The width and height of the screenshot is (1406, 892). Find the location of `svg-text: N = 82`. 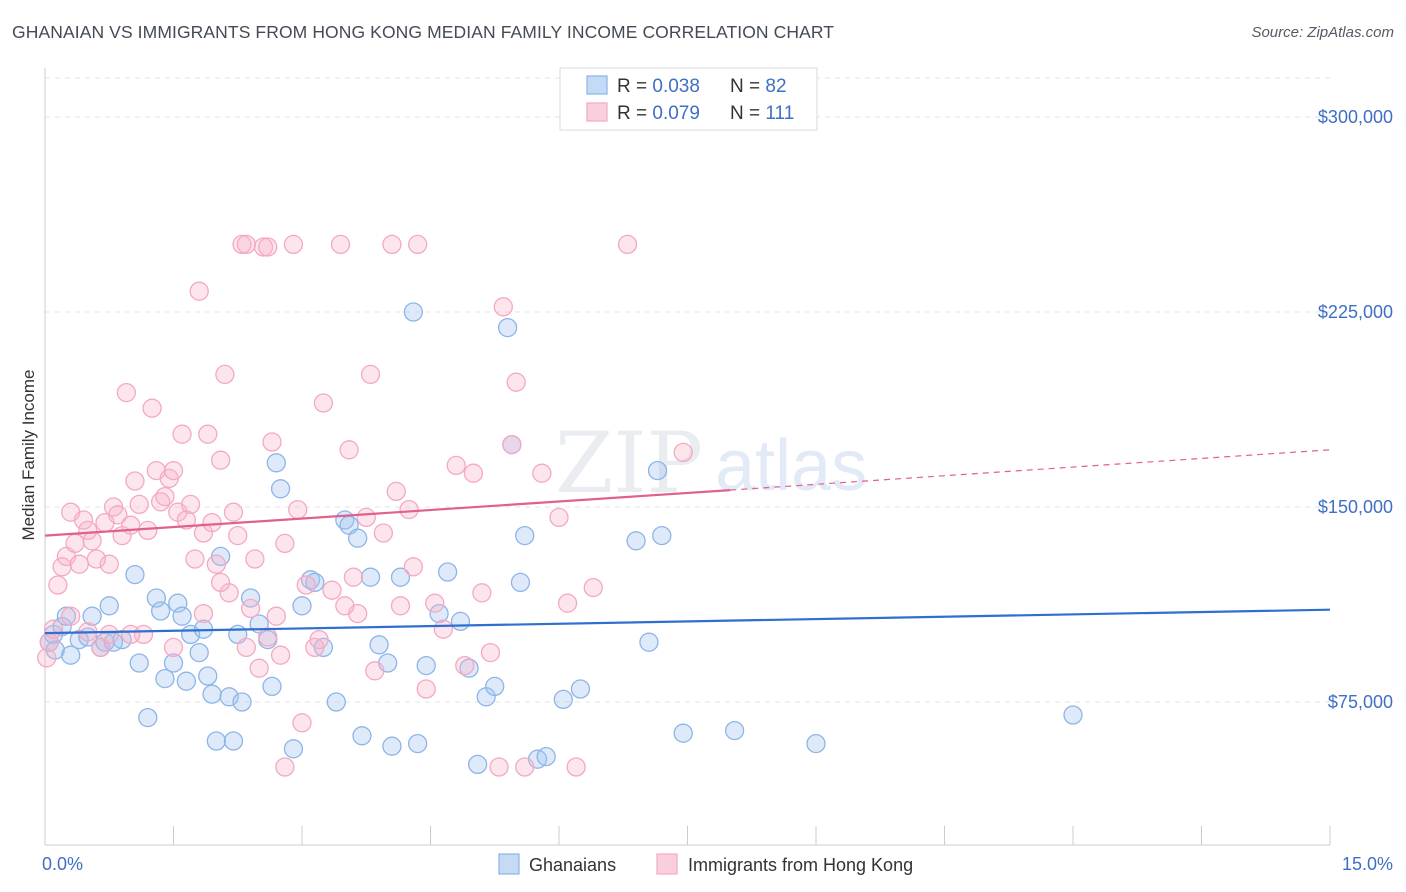

svg-text: N = 82 is located at coordinates (758, 86).